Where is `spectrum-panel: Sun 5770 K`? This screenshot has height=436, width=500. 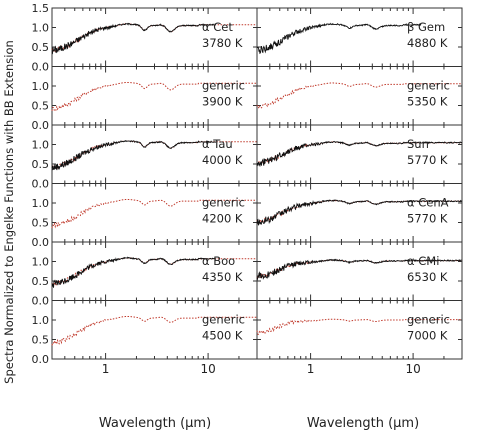 spectrum-panel: Sun 5770 K is located at coordinates (359, 154).